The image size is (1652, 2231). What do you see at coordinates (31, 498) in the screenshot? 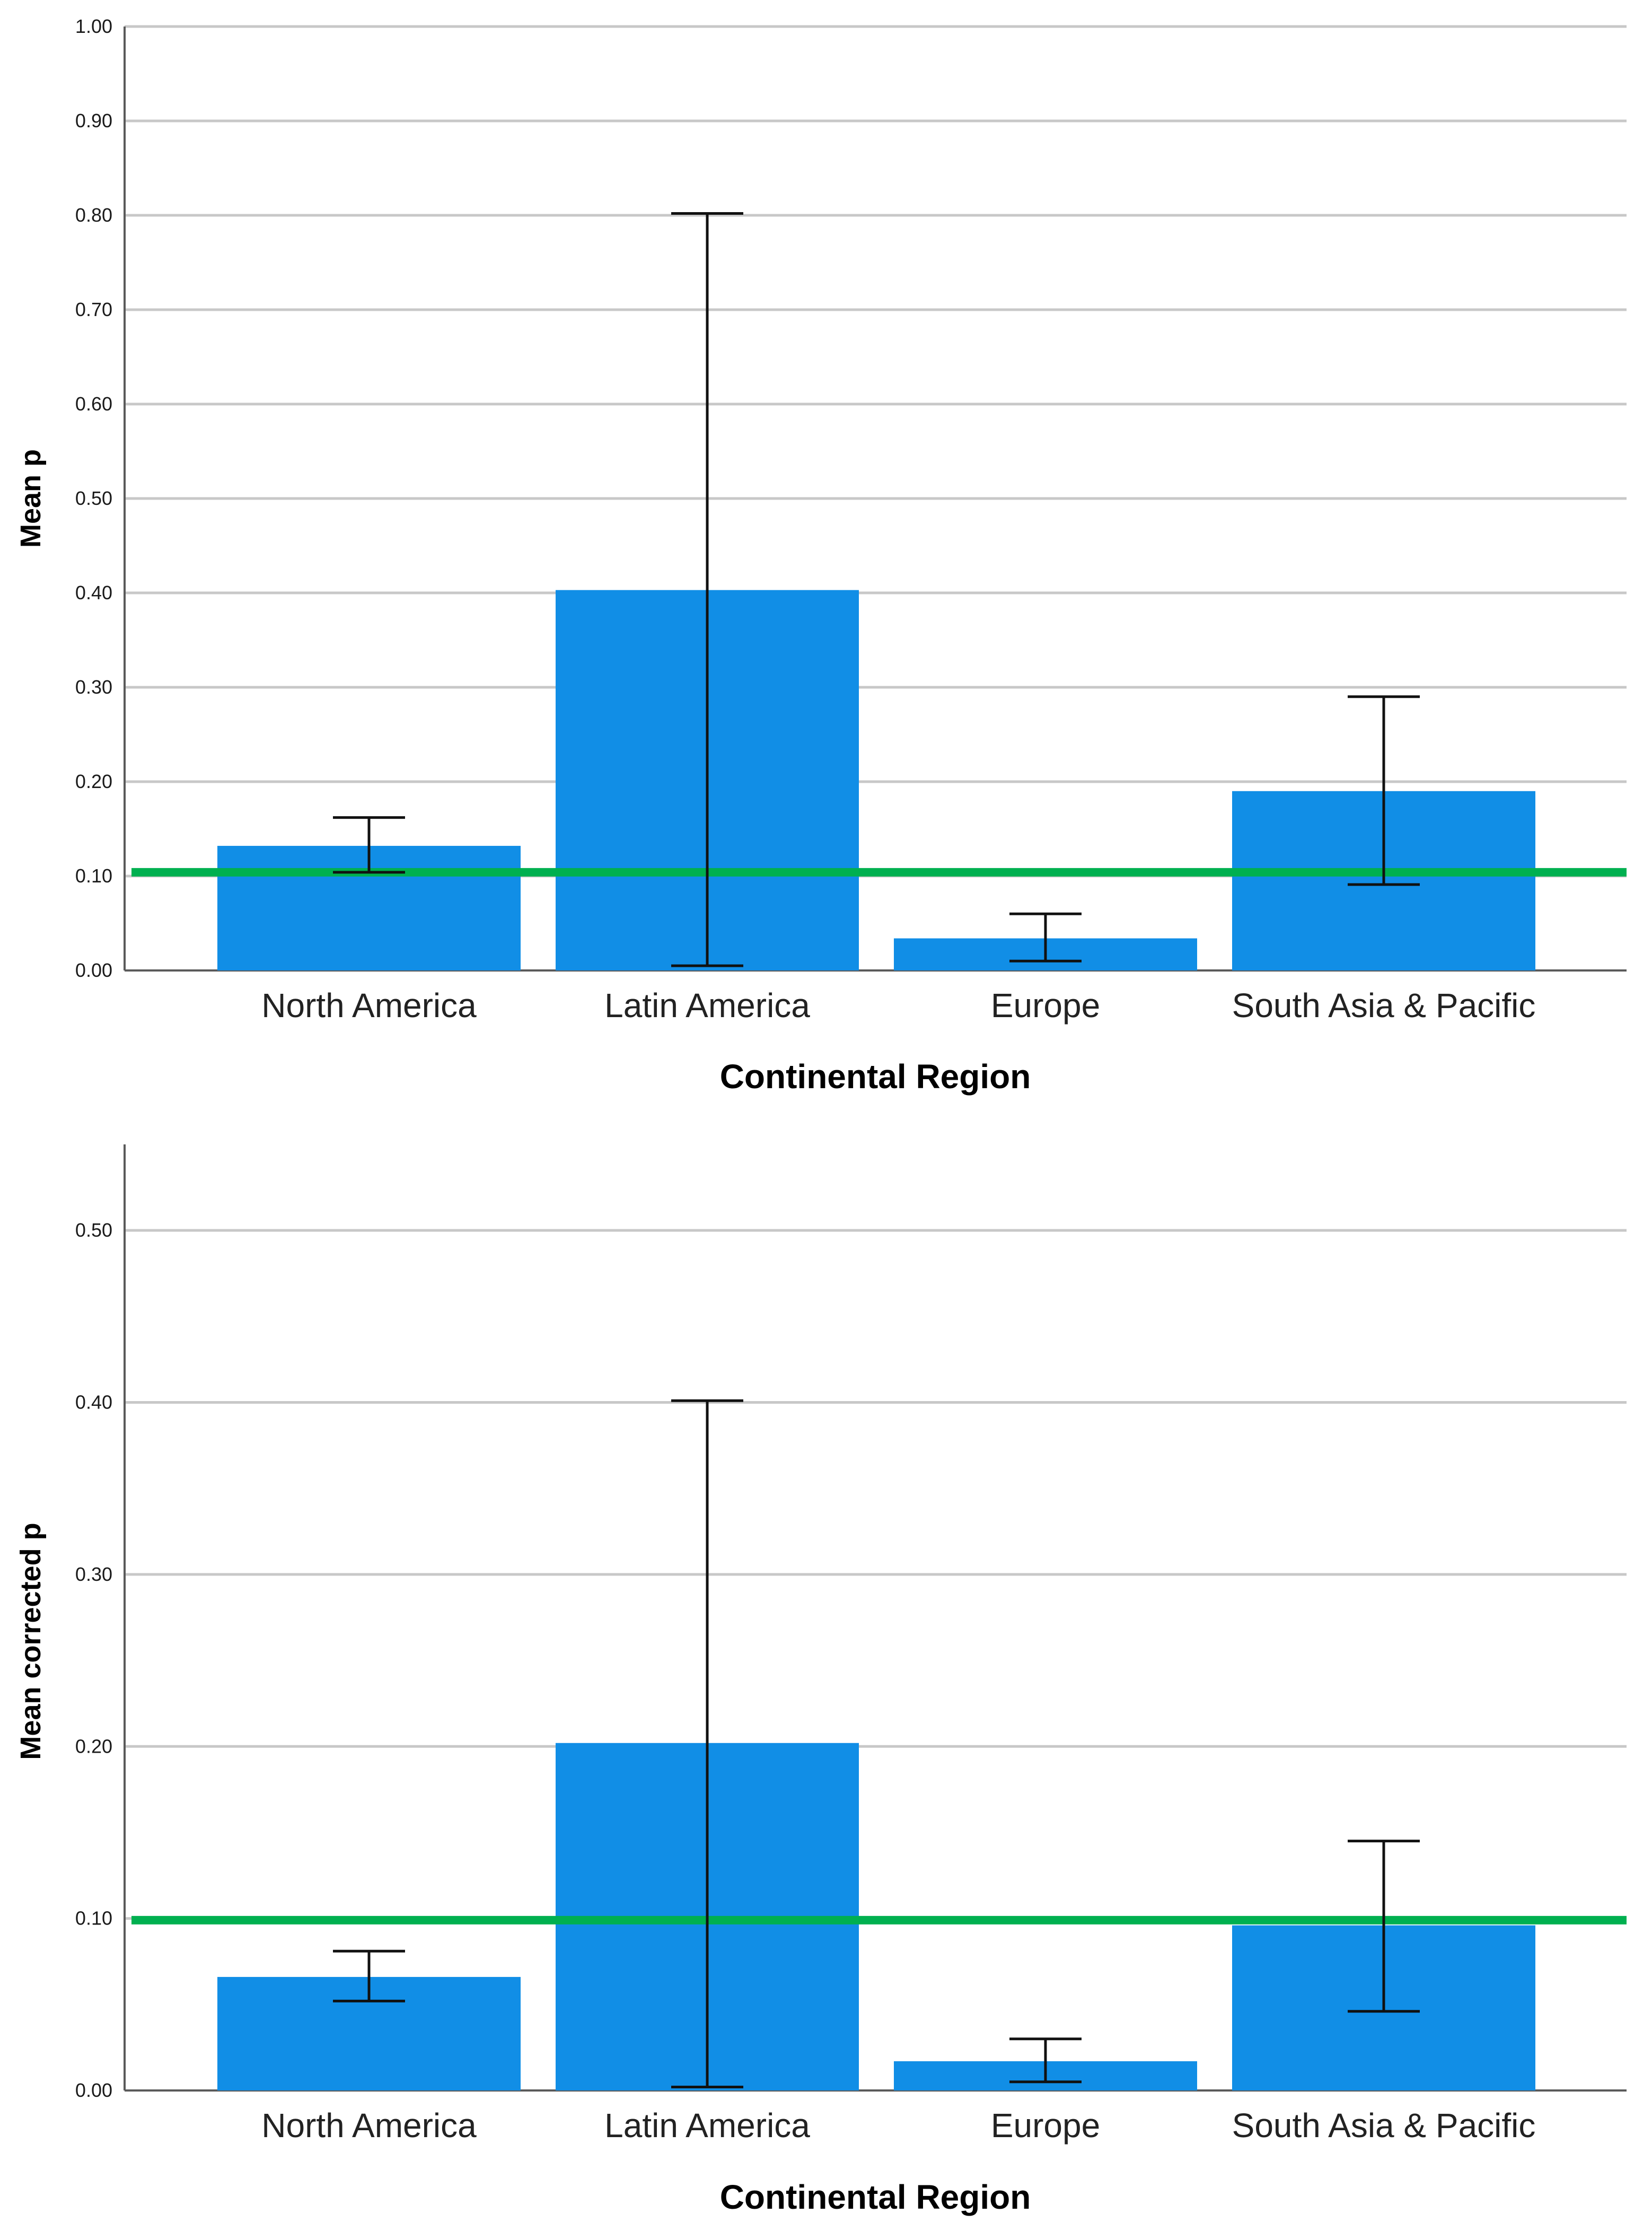
I see `y-axis-title: Mean p` at bounding box center [31, 498].